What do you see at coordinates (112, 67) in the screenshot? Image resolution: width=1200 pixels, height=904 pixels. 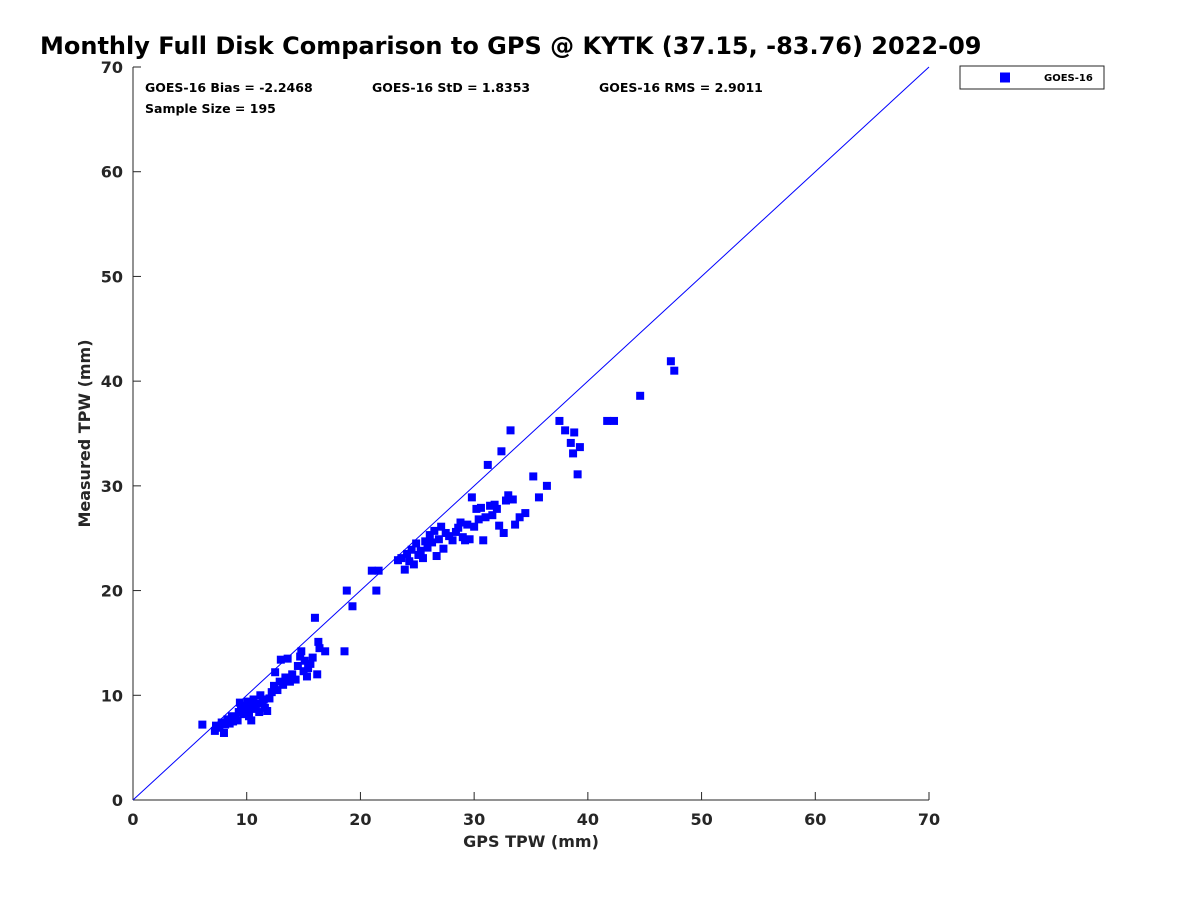 I see `y-tick-label: 70` at bounding box center [112, 67].